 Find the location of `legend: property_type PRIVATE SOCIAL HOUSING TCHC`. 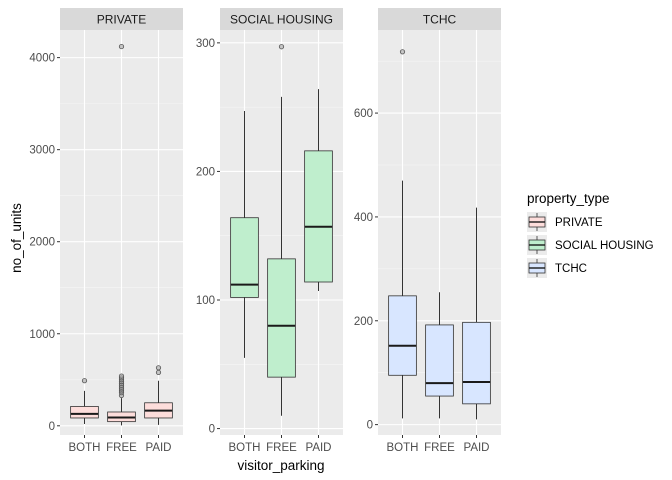

legend: property_type PRIVATE SOCIAL HOUSING TCHC is located at coordinates (590, 234).